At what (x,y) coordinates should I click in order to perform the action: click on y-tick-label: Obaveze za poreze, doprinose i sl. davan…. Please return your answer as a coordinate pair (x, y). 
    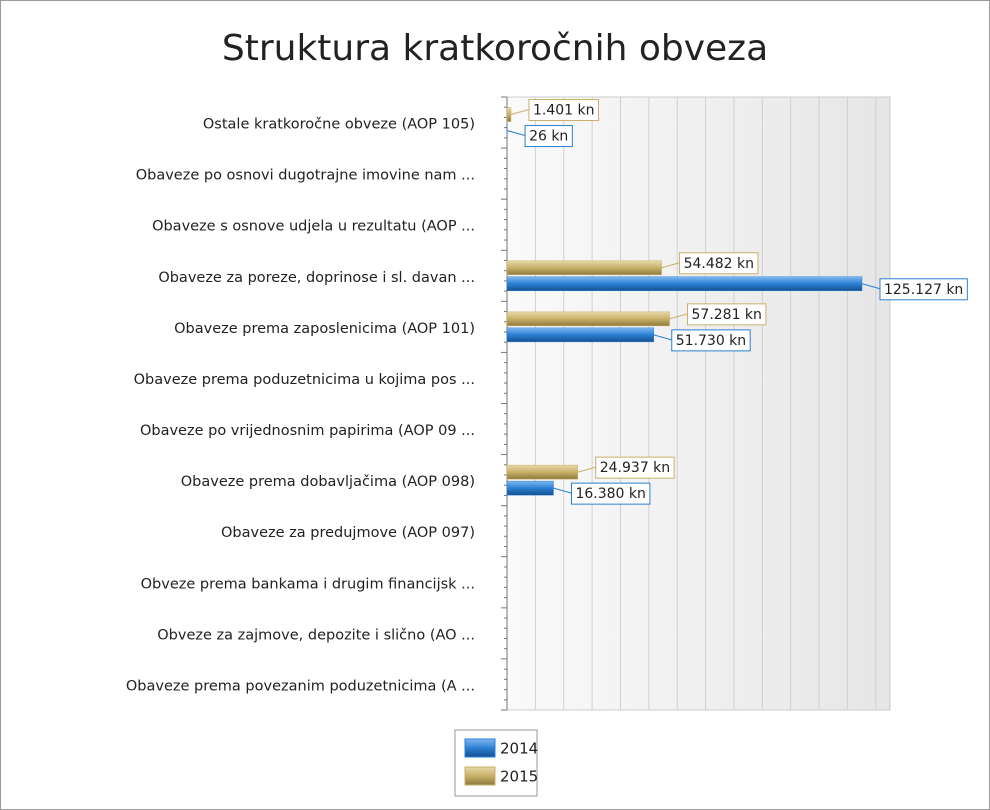
    Looking at the image, I should click on (316, 278).